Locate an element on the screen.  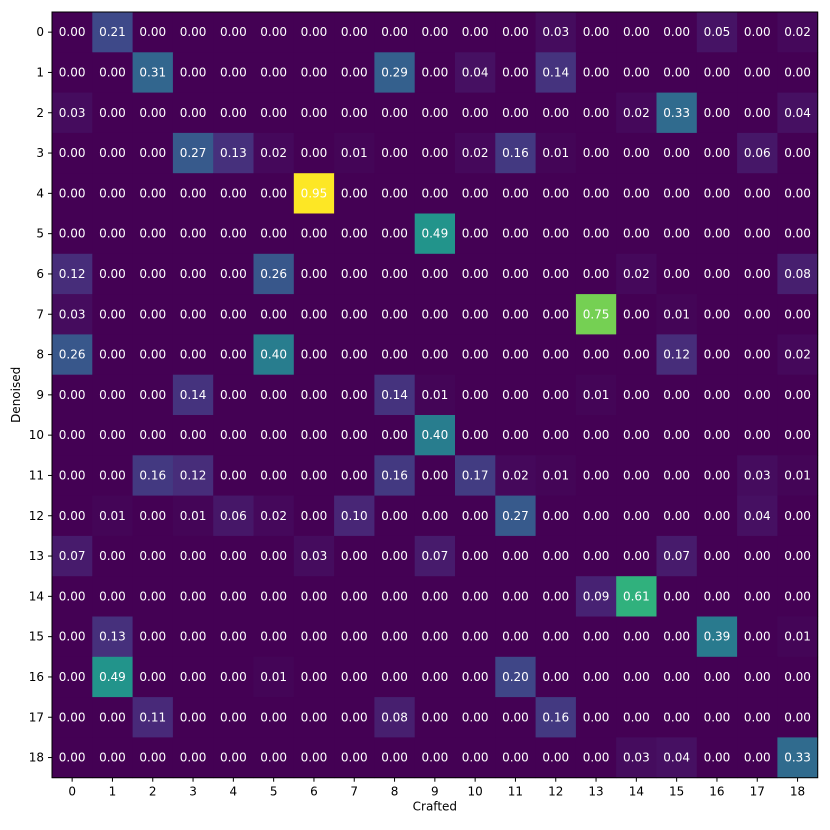
cell-value-label-12-12: 0.00 is located at coordinates (555, 516).